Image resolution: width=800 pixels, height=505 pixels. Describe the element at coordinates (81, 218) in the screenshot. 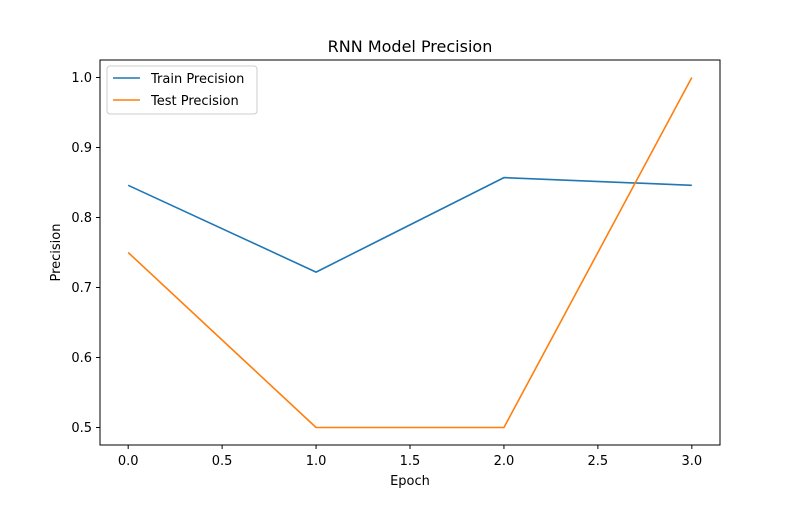

I see `y-tick-label: 0.8` at that location.